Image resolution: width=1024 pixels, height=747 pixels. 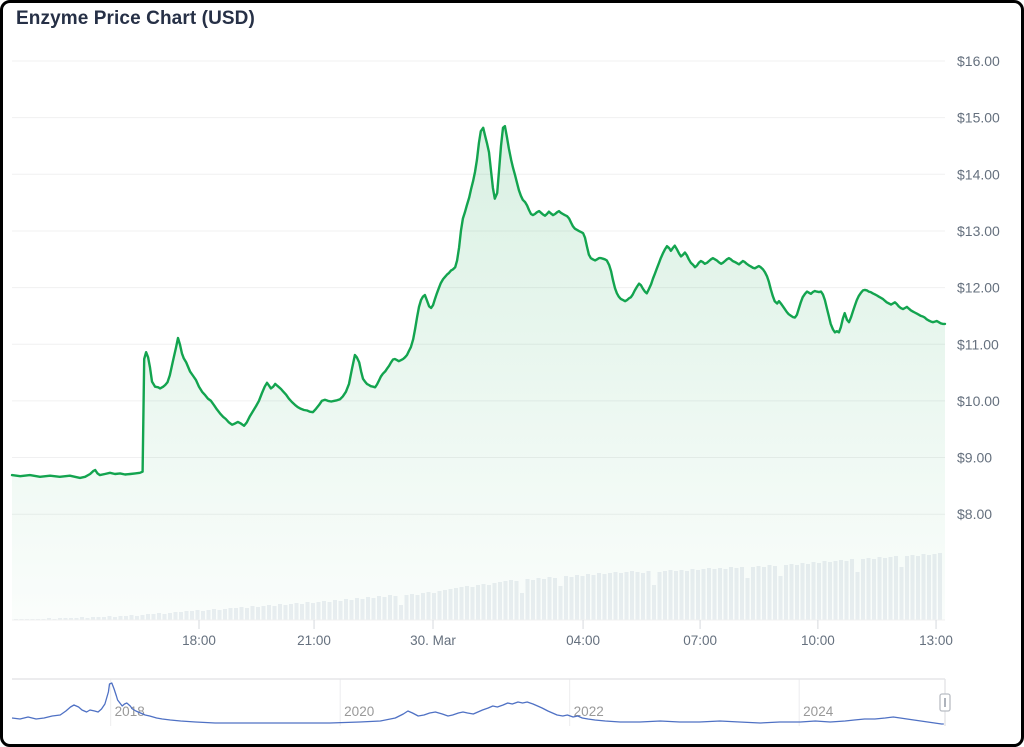 What do you see at coordinates (135, 18) in the screenshot?
I see `chart-title: Enzyme Price Chart (USD)` at bounding box center [135, 18].